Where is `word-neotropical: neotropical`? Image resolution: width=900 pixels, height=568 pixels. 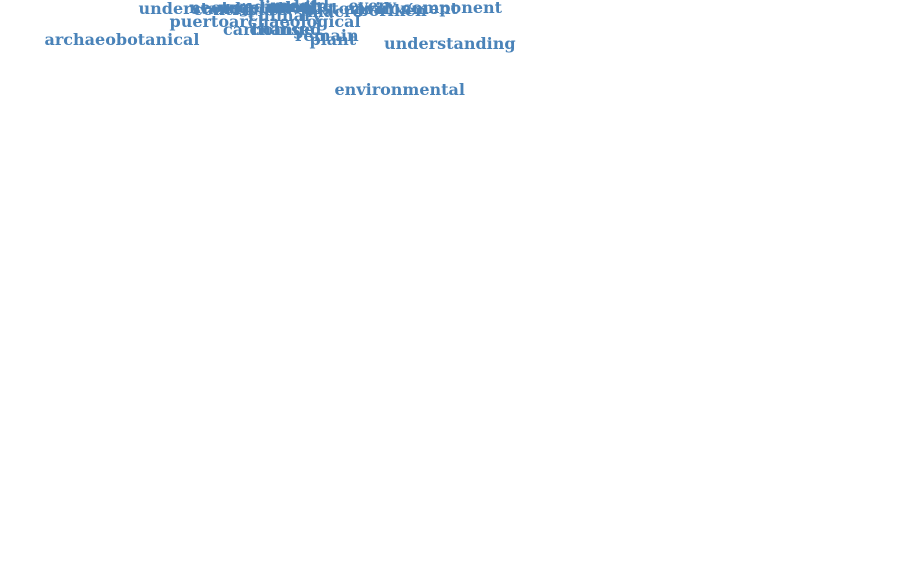
word-neotropical: neotropical is located at coordinates (240, 8).